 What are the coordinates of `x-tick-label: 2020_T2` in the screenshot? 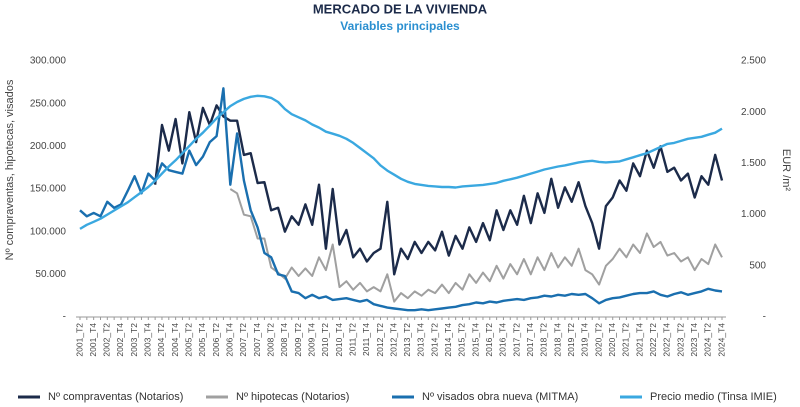 It's located at (598, 340).